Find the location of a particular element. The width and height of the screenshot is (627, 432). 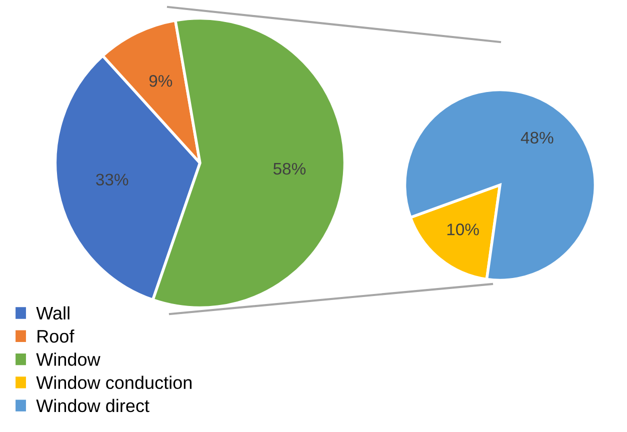

data-label: 9% is located at coordinates (160, 81).